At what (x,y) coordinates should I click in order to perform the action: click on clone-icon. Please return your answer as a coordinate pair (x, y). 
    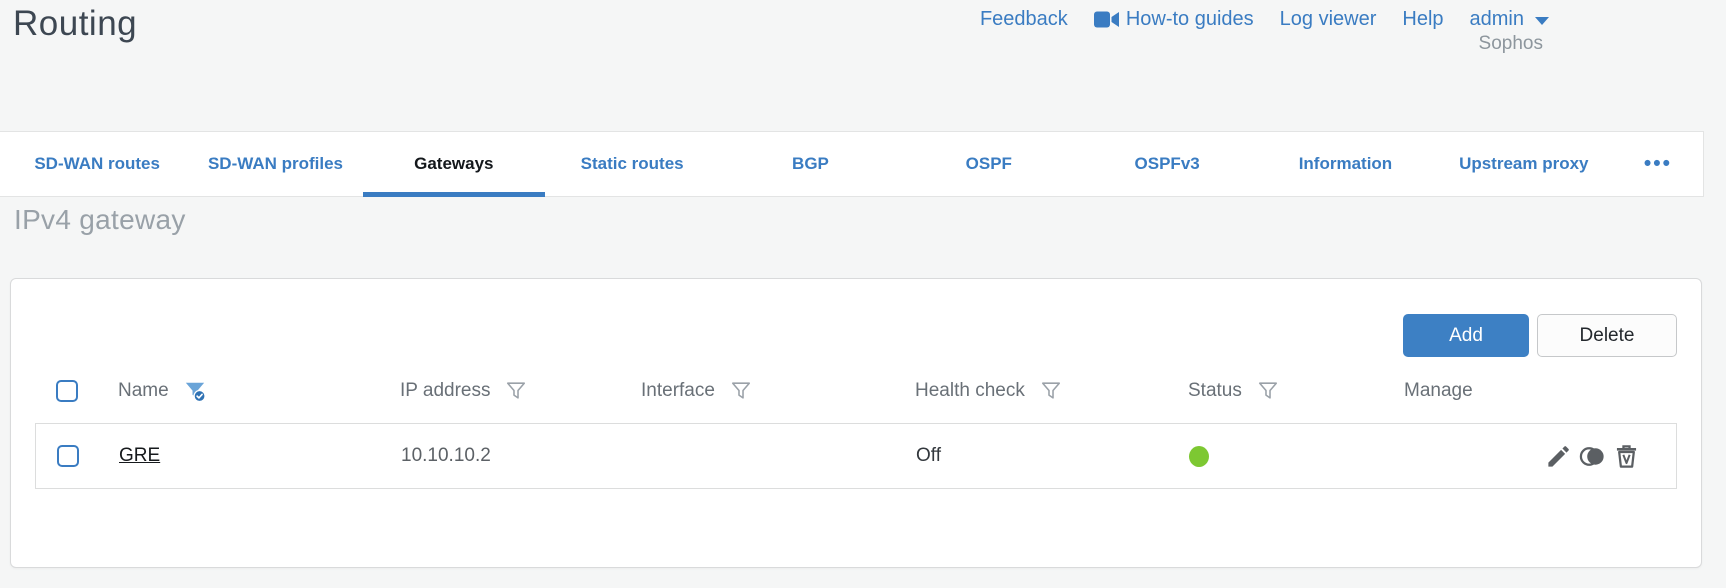
    Looking at the image, I should click on (1592, 456).